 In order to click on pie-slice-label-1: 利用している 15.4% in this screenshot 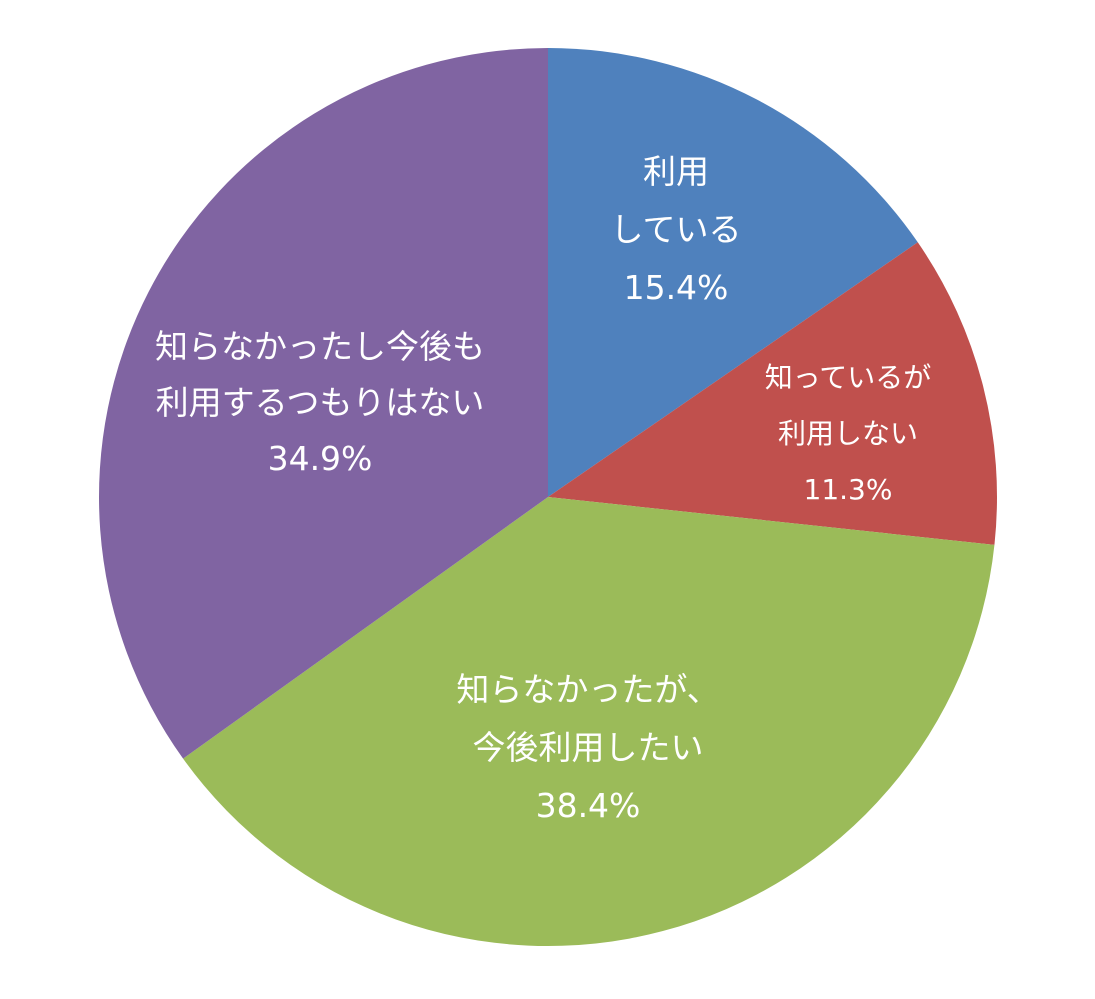, I will do `click(675, 229)`.